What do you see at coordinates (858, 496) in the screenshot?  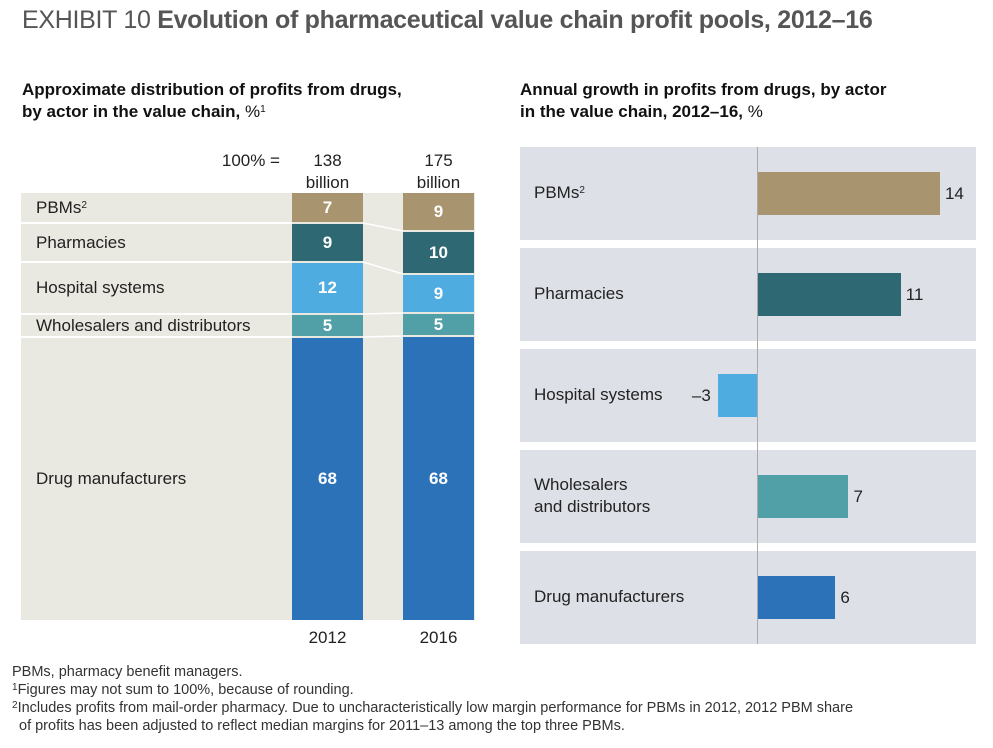 I see `value-label: 7` at bounding box center [858, 496].